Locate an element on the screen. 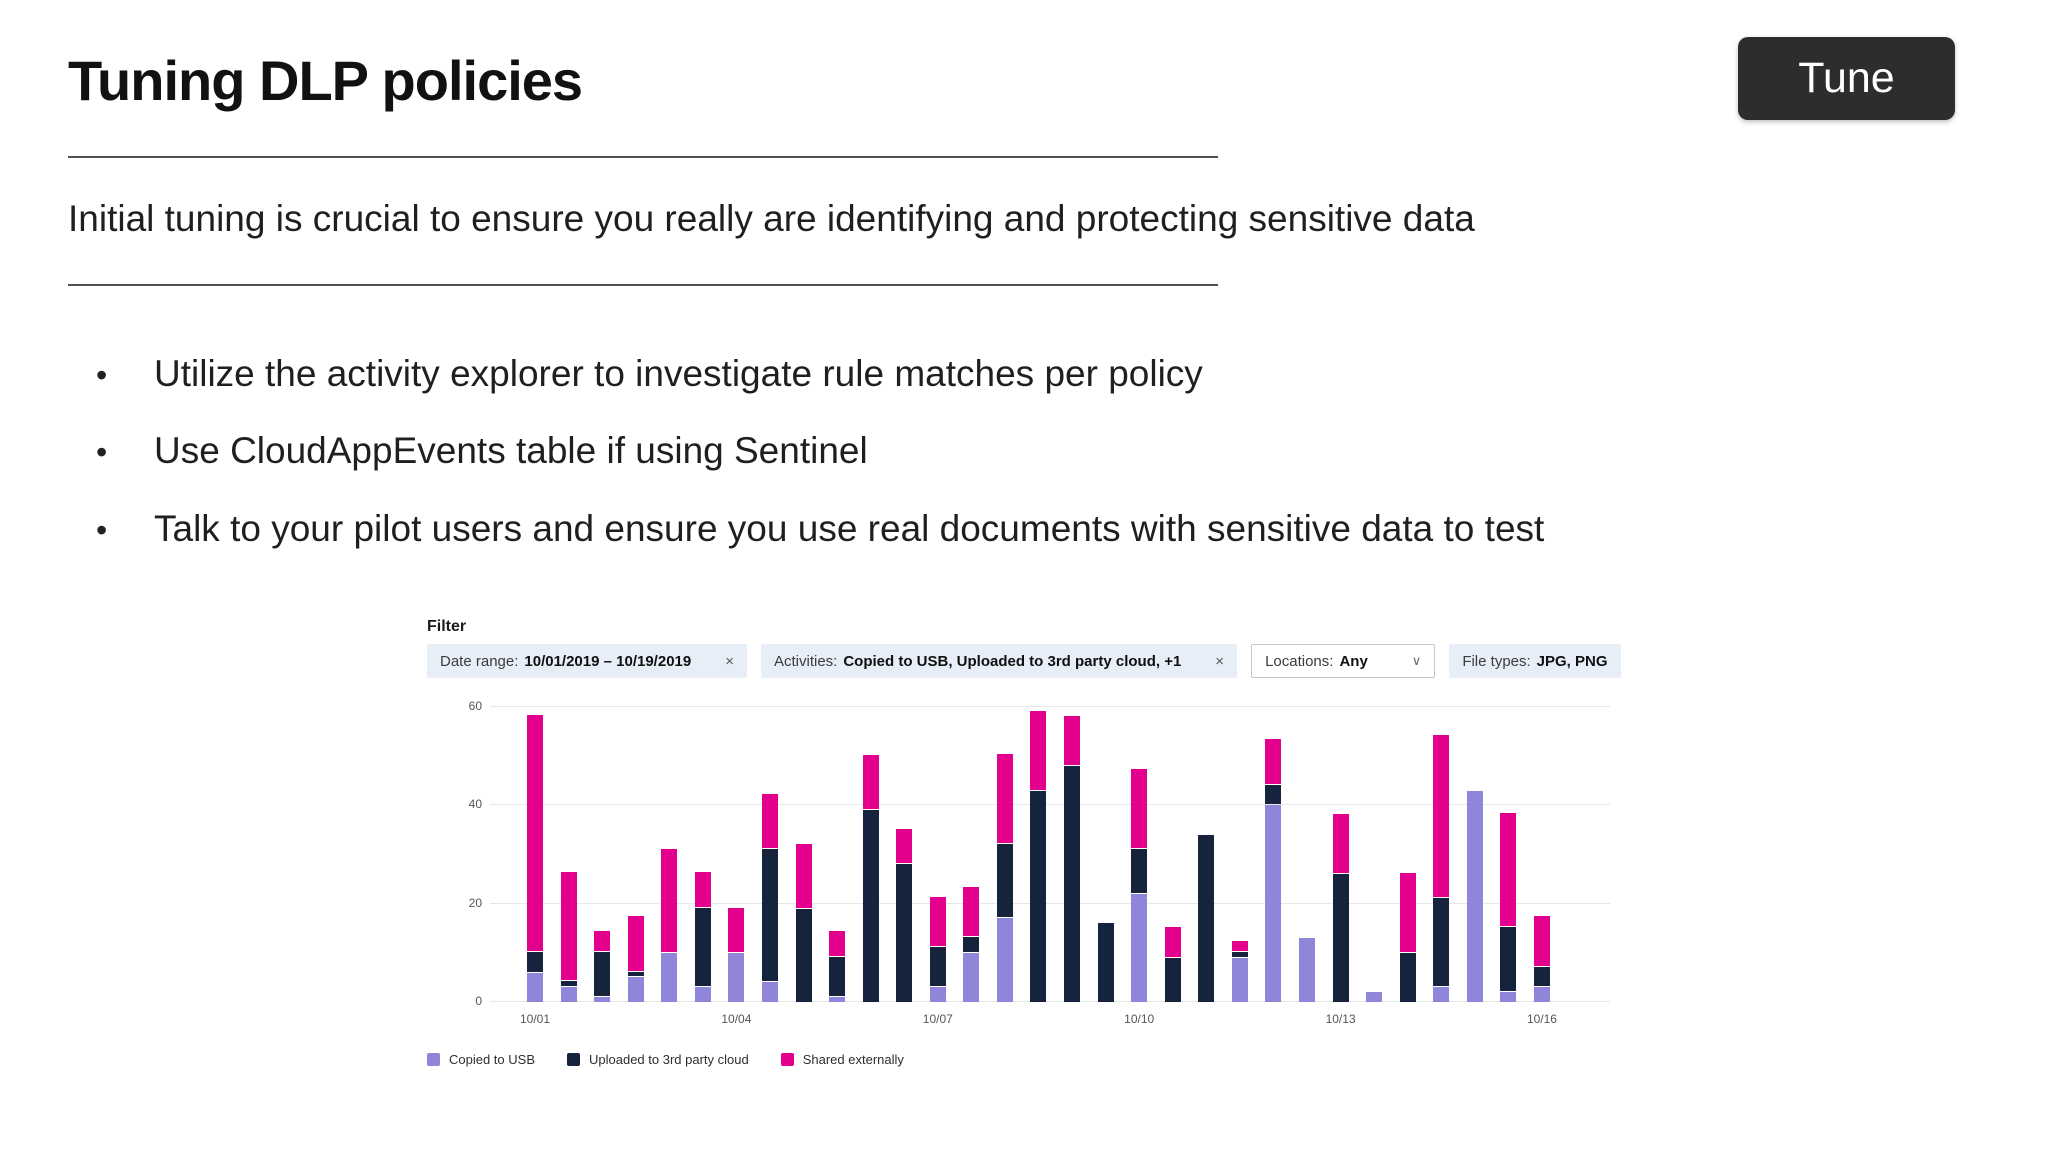  y-axis-label: 40 is located at coordinates (475, 804).